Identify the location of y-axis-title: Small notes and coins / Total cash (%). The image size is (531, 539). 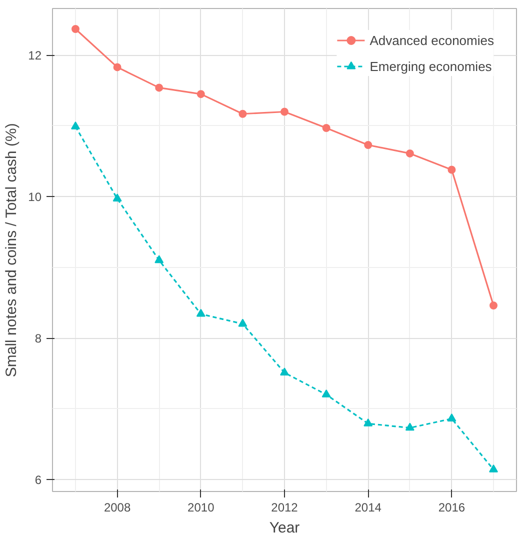
(11, 250).